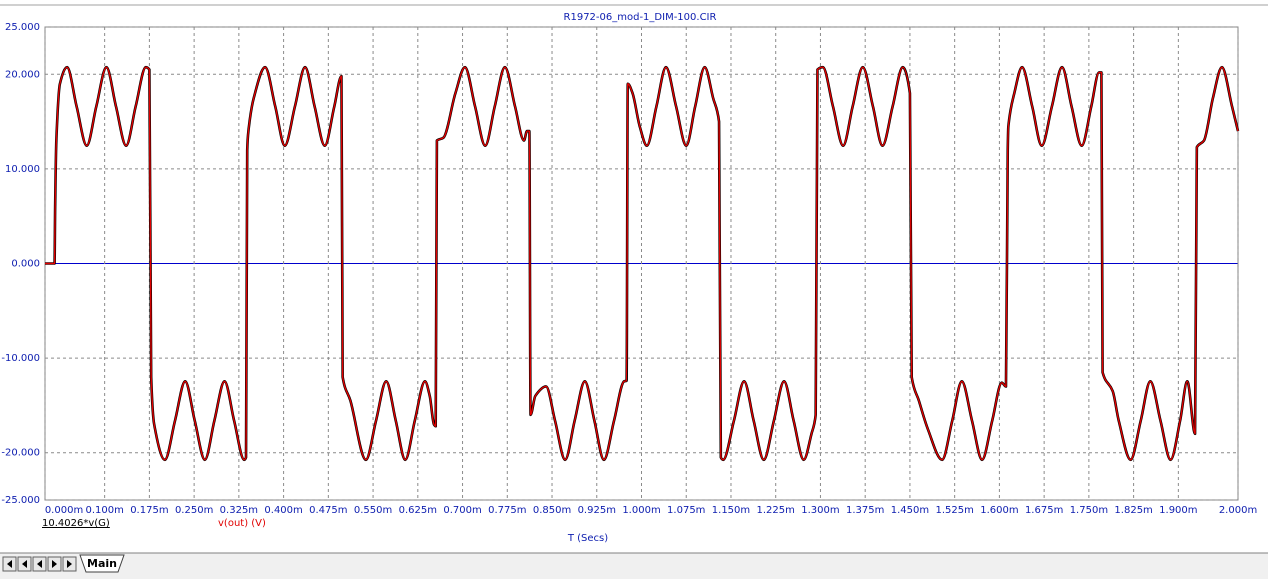 Image resolution: width=1268 pixels, height=583 pixels. I want to click on x-tick-label: 1.900m, so click(1178, 510).